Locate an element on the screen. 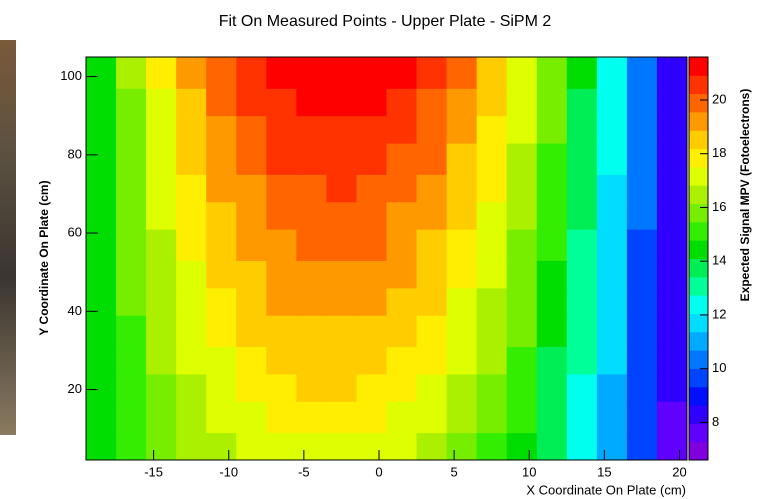  x-tick-label: 10 is located at coordinates (529, 471).